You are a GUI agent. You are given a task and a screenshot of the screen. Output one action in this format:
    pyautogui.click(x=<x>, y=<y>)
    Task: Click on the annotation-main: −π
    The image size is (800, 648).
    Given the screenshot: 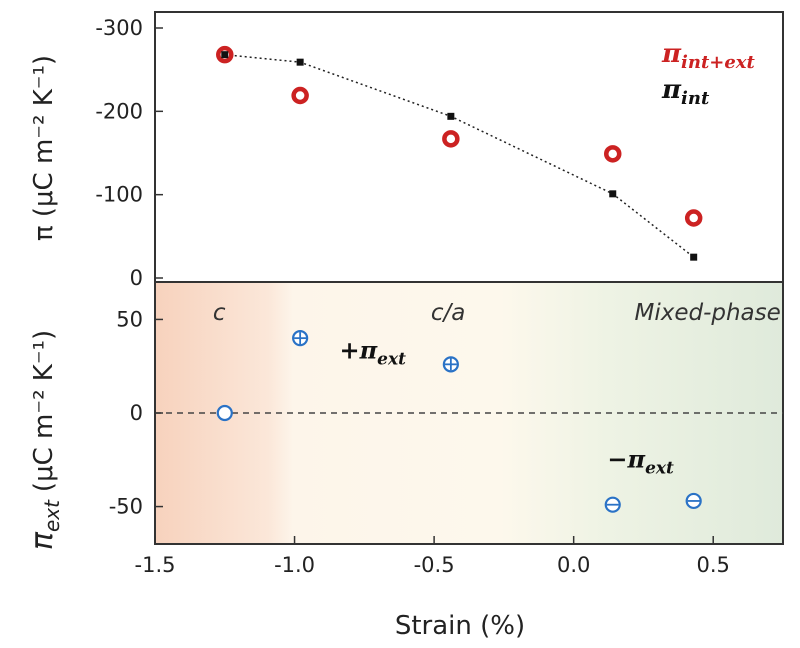 What is the action you would take?
    pyautogui.click(x=626, y=458)
    